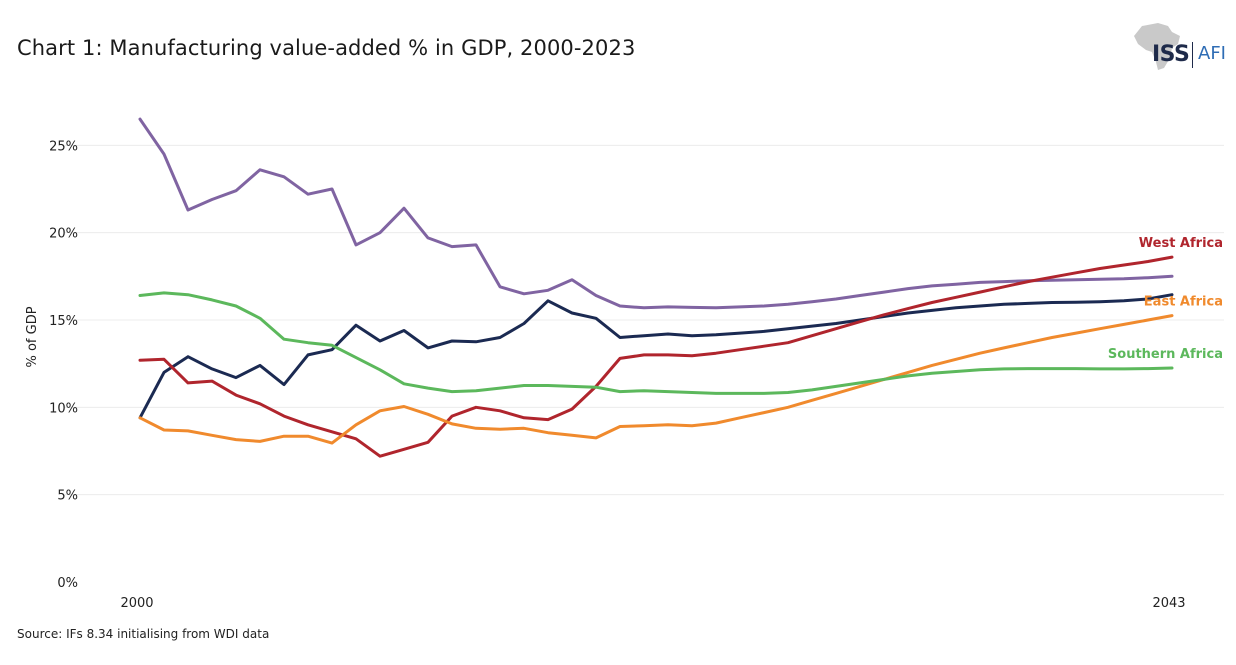  Describe the element at coordinates (63, 321) in the screenshot. I see `y-tick-label: 15%` at that location.